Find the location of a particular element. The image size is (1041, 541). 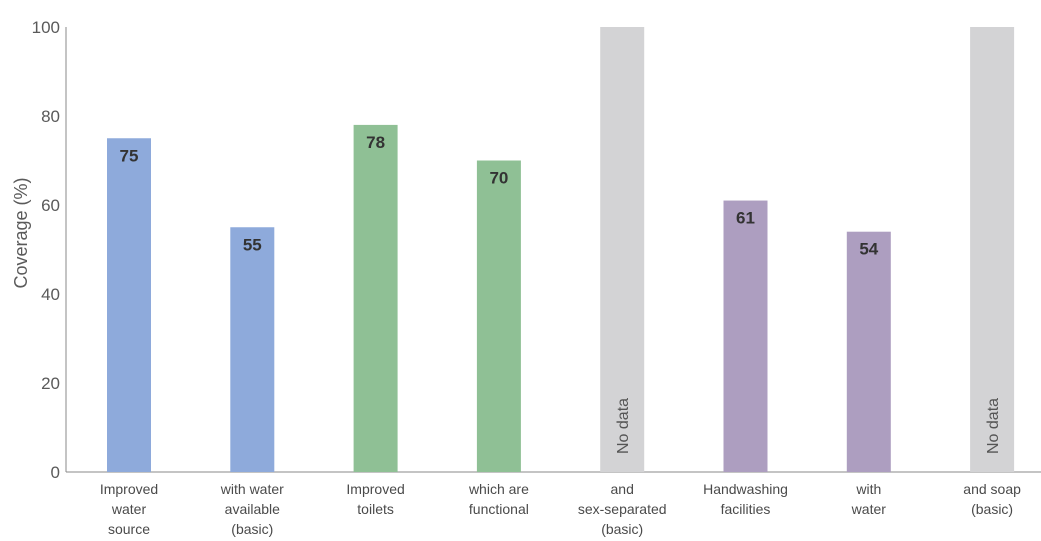

x-tick-label: and is located at coordinates (622, 489).